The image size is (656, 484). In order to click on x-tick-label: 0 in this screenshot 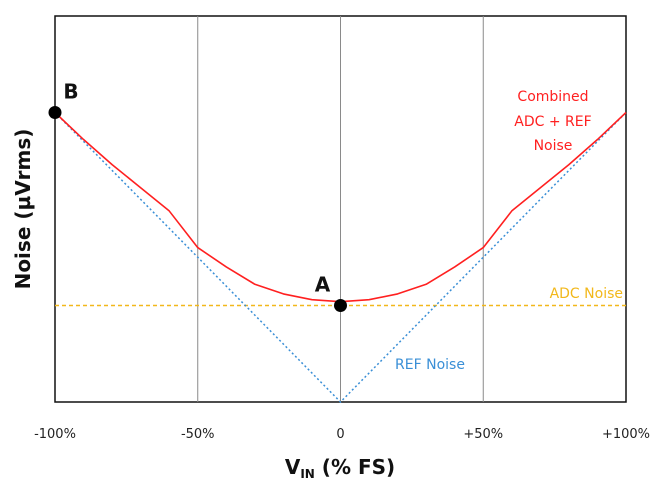, I will do `click(340, 434)`.